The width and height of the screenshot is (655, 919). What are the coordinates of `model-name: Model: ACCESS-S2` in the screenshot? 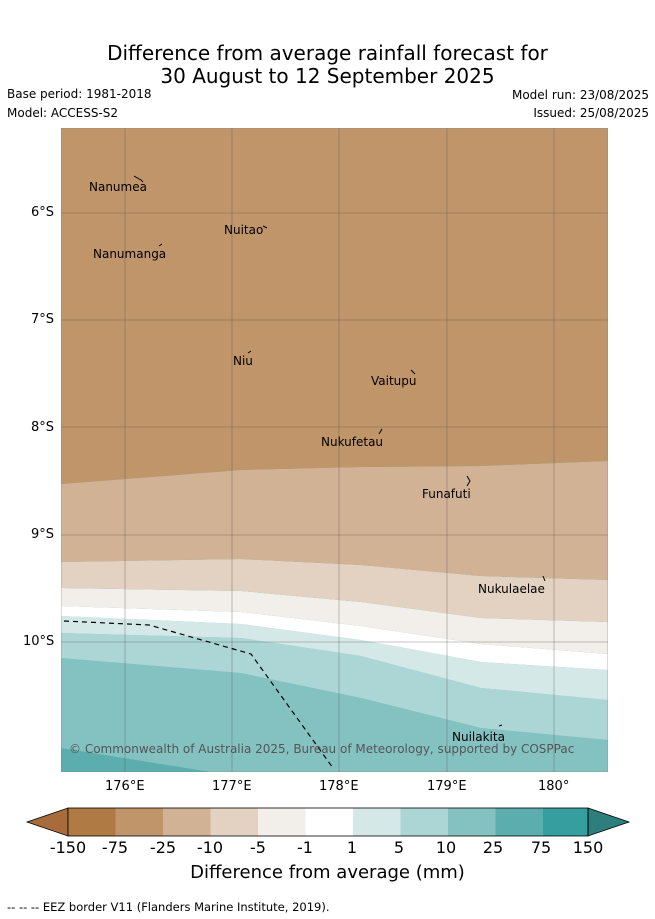 It's located at (63, 113).